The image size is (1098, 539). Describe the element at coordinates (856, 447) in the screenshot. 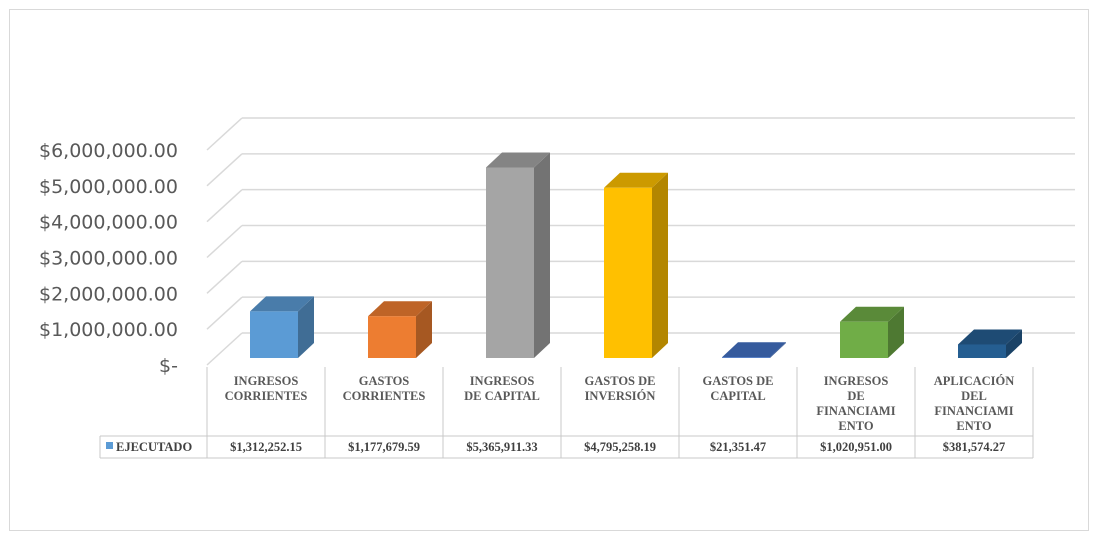

I see `data-label: $1,020,951.00` at that location.